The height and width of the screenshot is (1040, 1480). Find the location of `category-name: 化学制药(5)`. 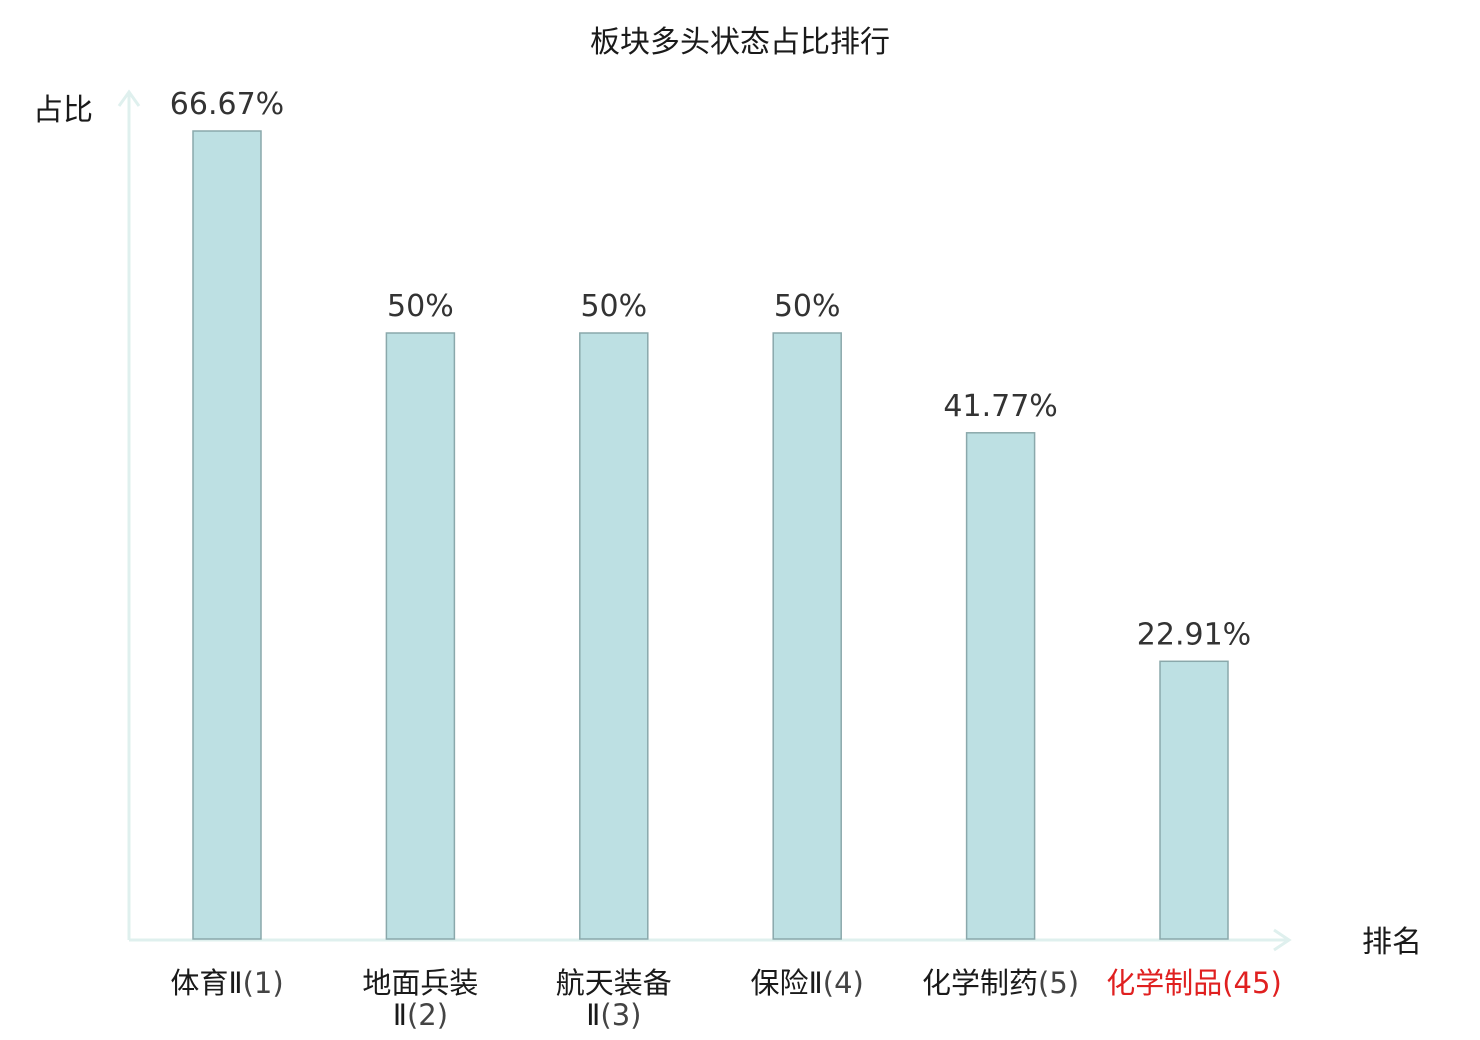

category-name: 化学制药(5) is located at coordinates (1000, 983).